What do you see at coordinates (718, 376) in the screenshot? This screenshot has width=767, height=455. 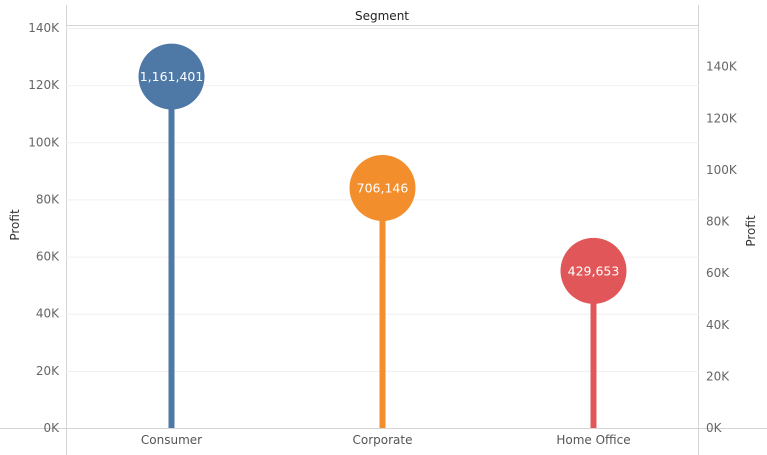 I see `right-tick-label: 20K` at bounding box center [718, 376].